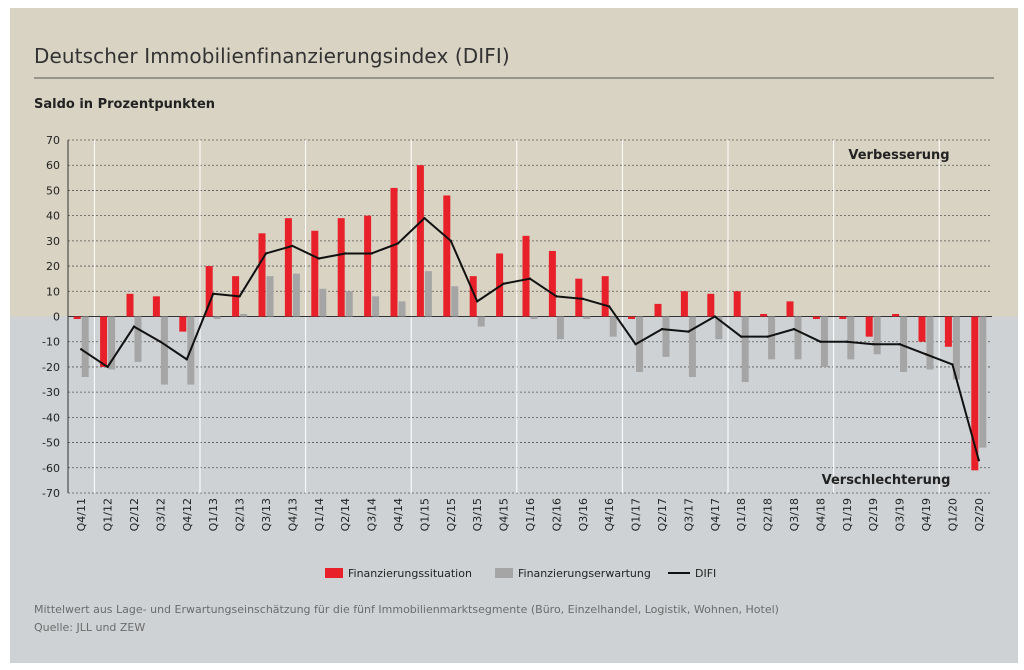 This screenshot has height=670, width=1024. What do you see at coordinates (81, 514) in the screenshot?
I see `x-tick-label: Q4/11` at bounding box center [81, 514].